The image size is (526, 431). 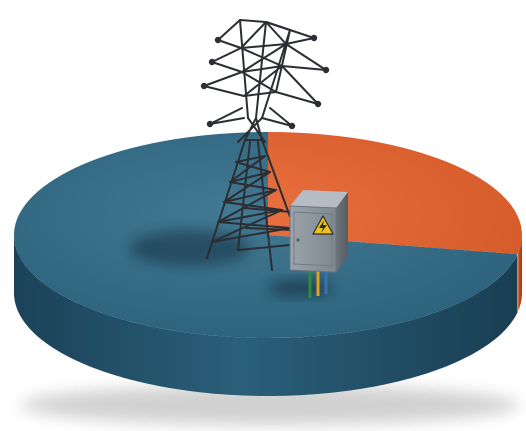 What do you see at coordinates (298, 240) in the screenshot?
I see `panel-latch` at bounding box center [298, 240].